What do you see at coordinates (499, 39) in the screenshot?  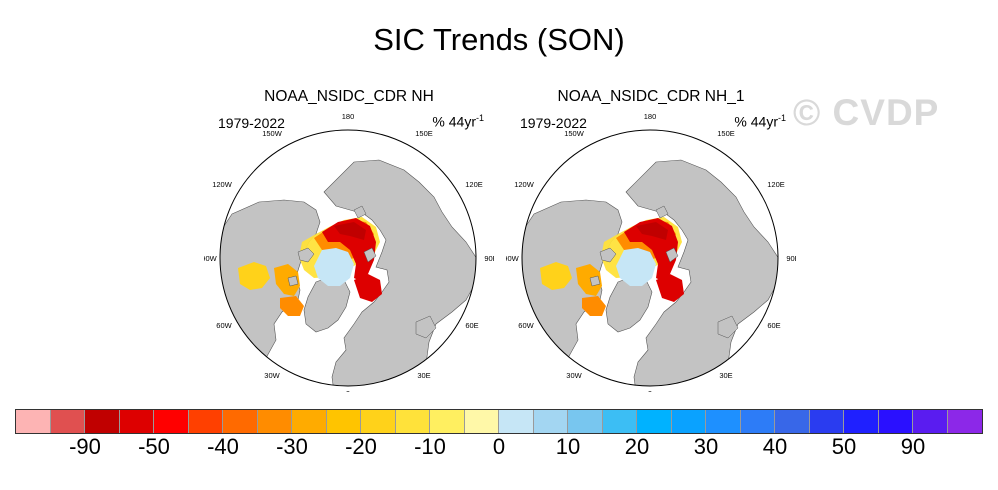 I see `figure-title: SIC Trends (SON)` at bounding box center [499, 39].